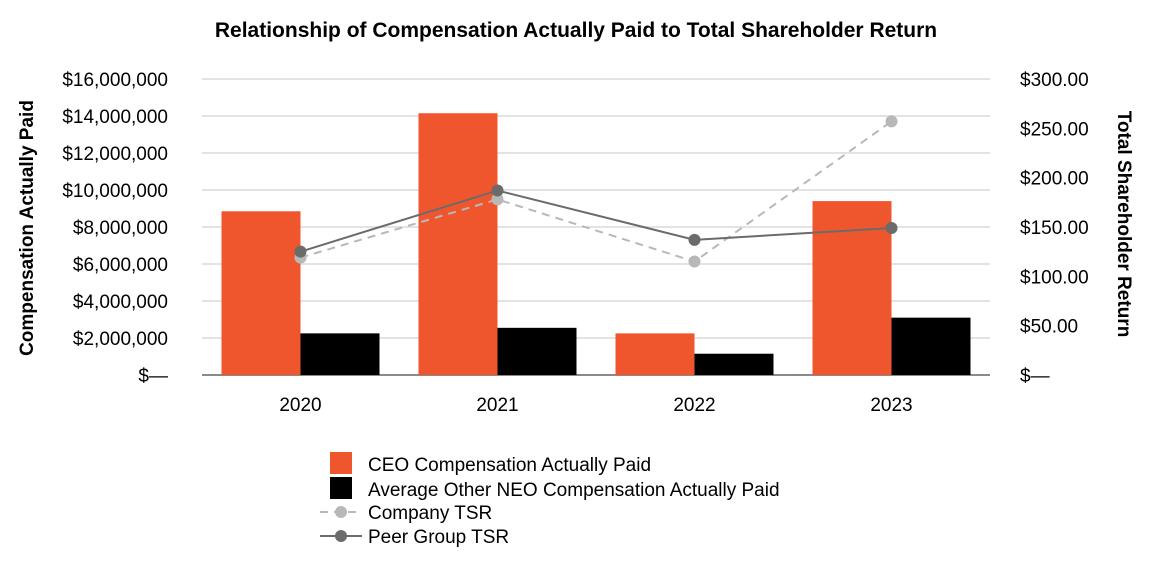 This screenshot has width=1152, height=576. What do you see at coordinates (1054, 80) in the screenshot?
I see `y2-tick-label: $300.00` at bounding box center [1054, 80].